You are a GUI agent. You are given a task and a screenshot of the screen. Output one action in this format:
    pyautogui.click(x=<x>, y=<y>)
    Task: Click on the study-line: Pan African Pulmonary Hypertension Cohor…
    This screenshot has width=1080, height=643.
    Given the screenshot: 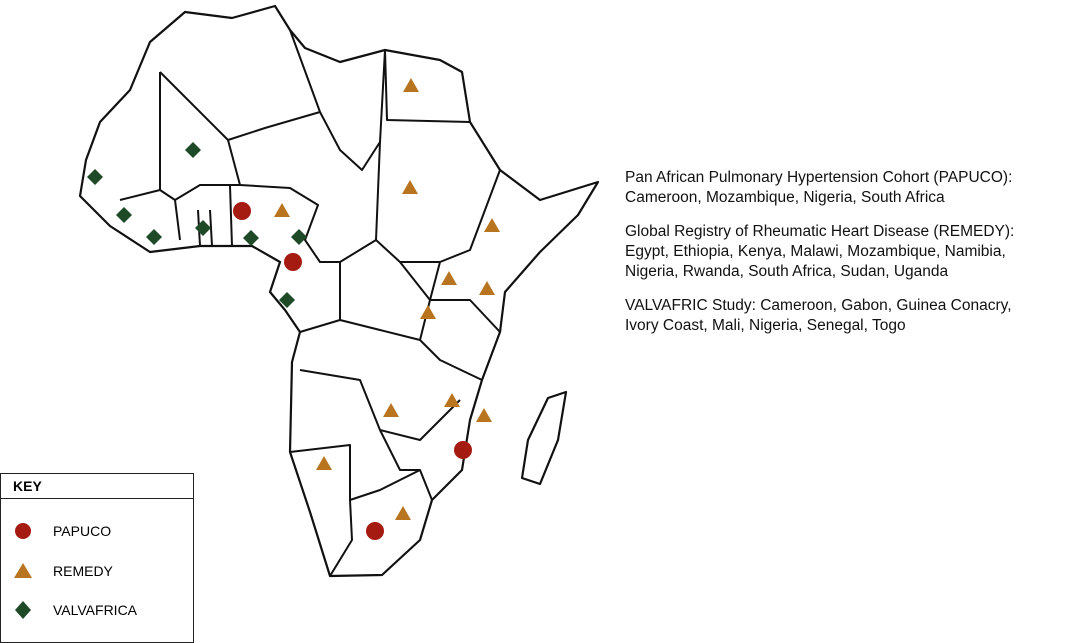 What is the action you would take?
    pyautogui.click(x=819, y=177)
    